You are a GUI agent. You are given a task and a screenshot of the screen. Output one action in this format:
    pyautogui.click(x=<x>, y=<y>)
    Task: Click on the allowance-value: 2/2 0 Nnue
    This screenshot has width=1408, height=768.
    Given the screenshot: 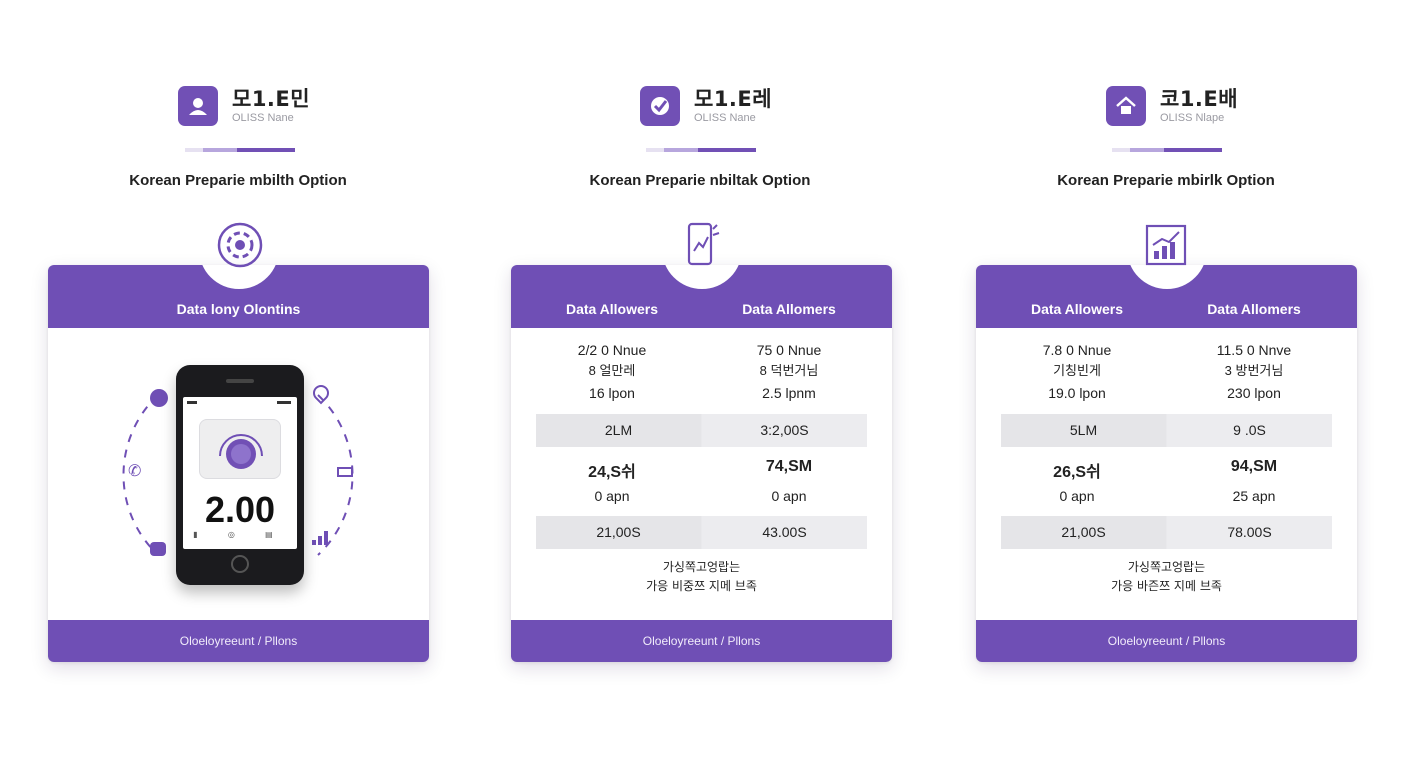 What is the action you would take?
    pyautogui.click(x=612, y=350)
    